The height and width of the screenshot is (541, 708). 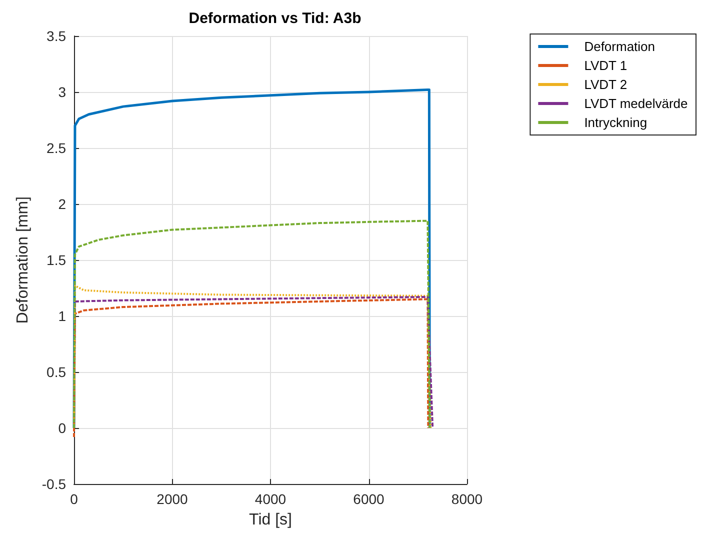 I want to click on x-tick-label: 8000, so click(x=467, y=499).